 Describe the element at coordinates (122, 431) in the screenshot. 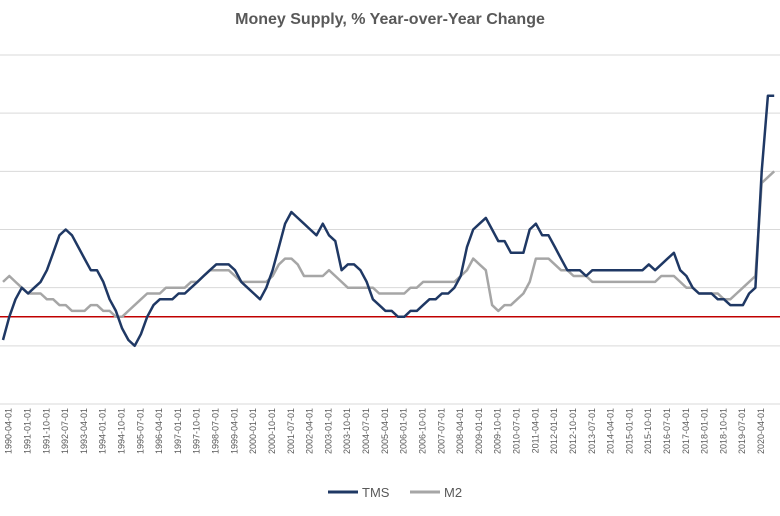

I see `x-tick-label: 1994-10-01` at that location.